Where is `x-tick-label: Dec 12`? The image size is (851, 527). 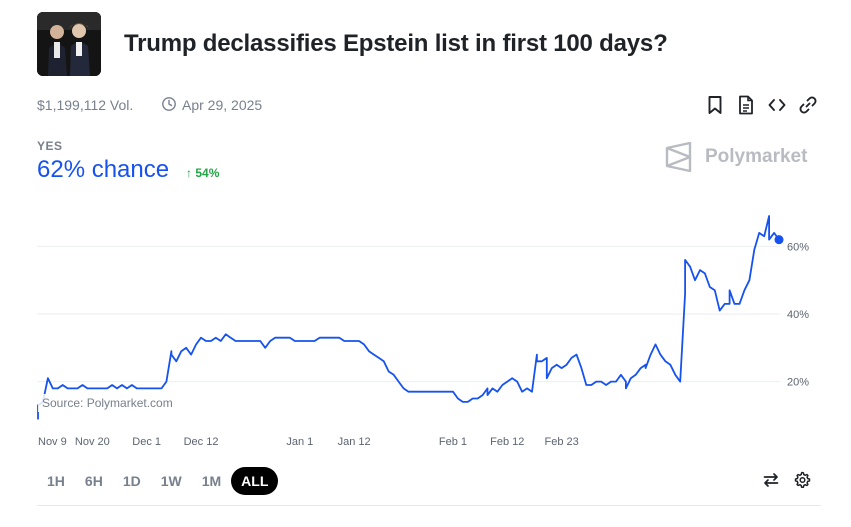 x-tick-label: Dec 12 is located at coordinates (201, 442).